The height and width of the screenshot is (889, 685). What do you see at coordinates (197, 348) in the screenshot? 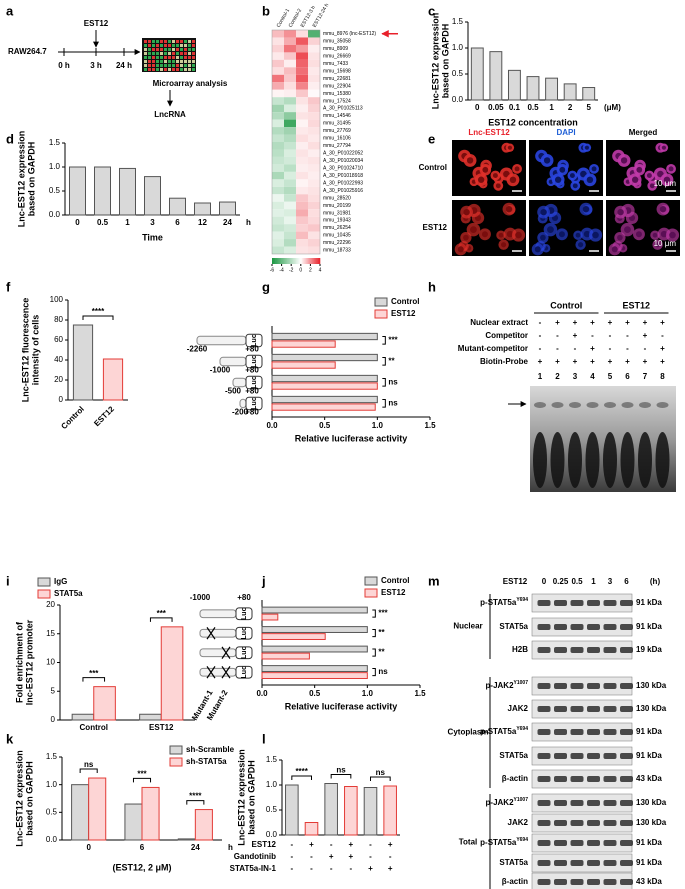
I see `construct-start: -2260` at bounding box center [197, 348].